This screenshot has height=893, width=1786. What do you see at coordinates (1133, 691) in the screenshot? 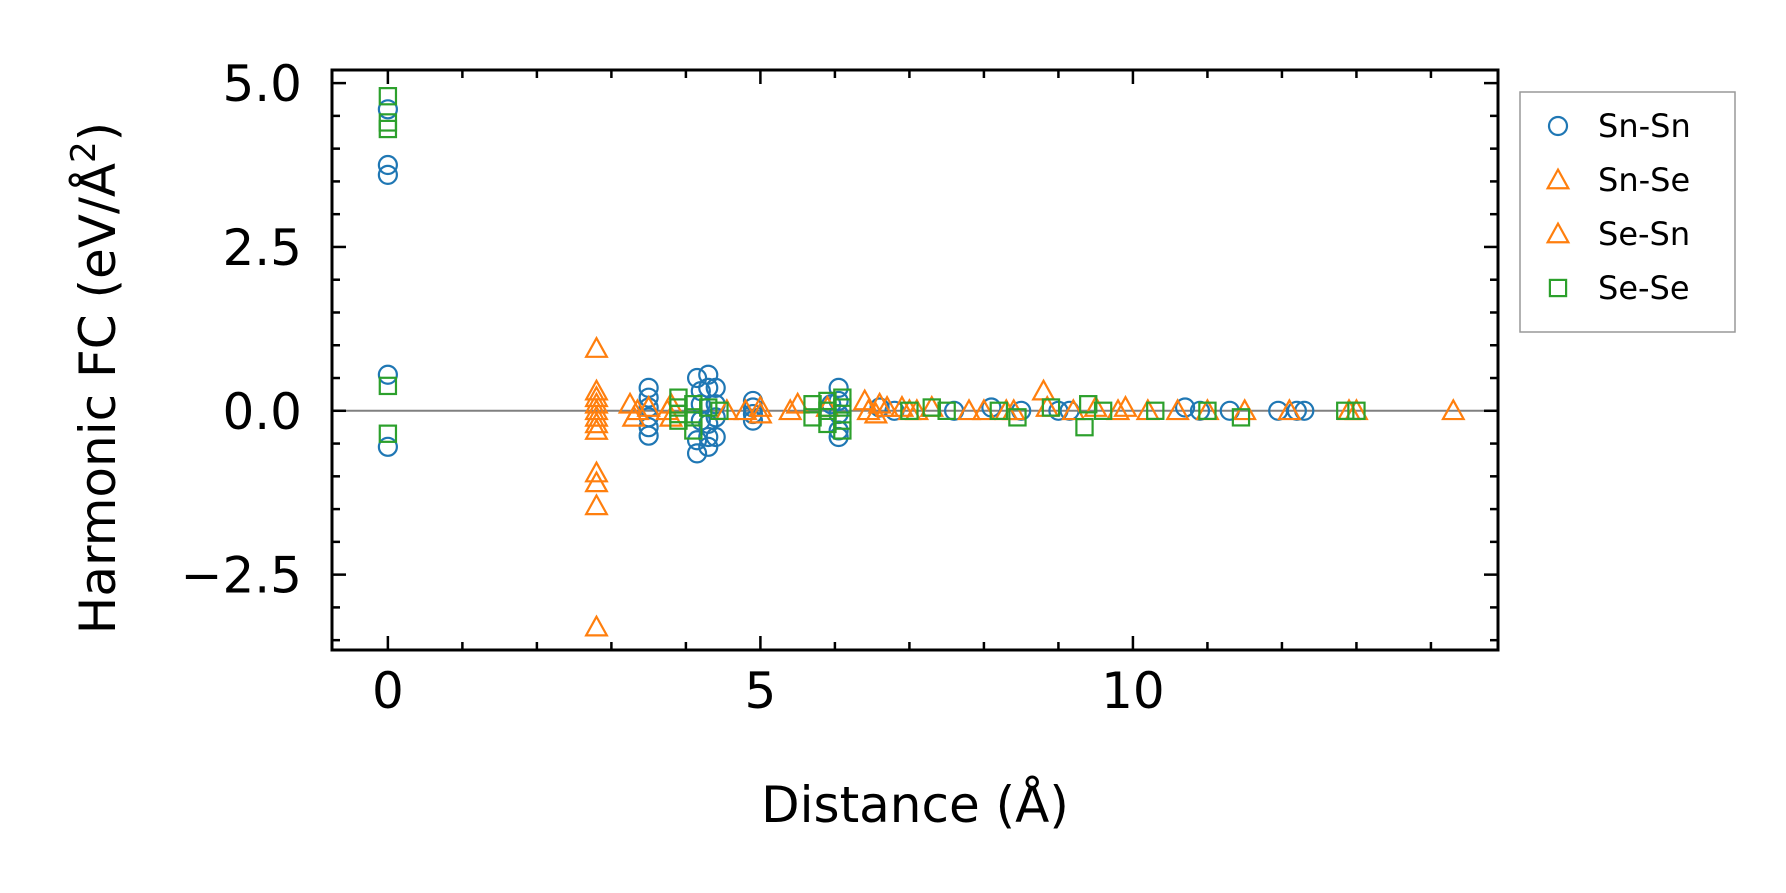
I see `x-tick-label: 10` at bounding box center [1133, 691].